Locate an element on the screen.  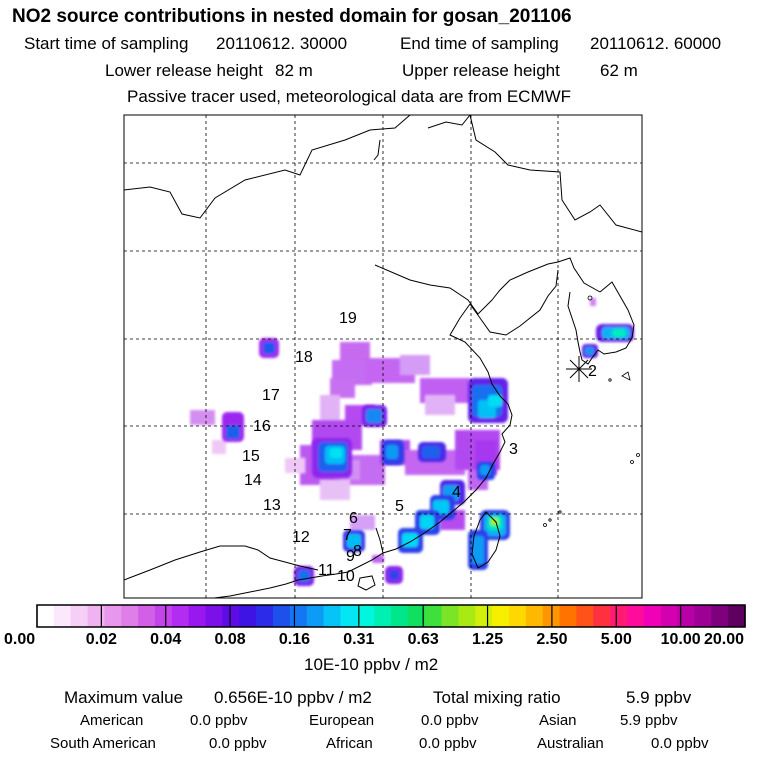
region-number-18: 18 is located at coordinates (304, 357).